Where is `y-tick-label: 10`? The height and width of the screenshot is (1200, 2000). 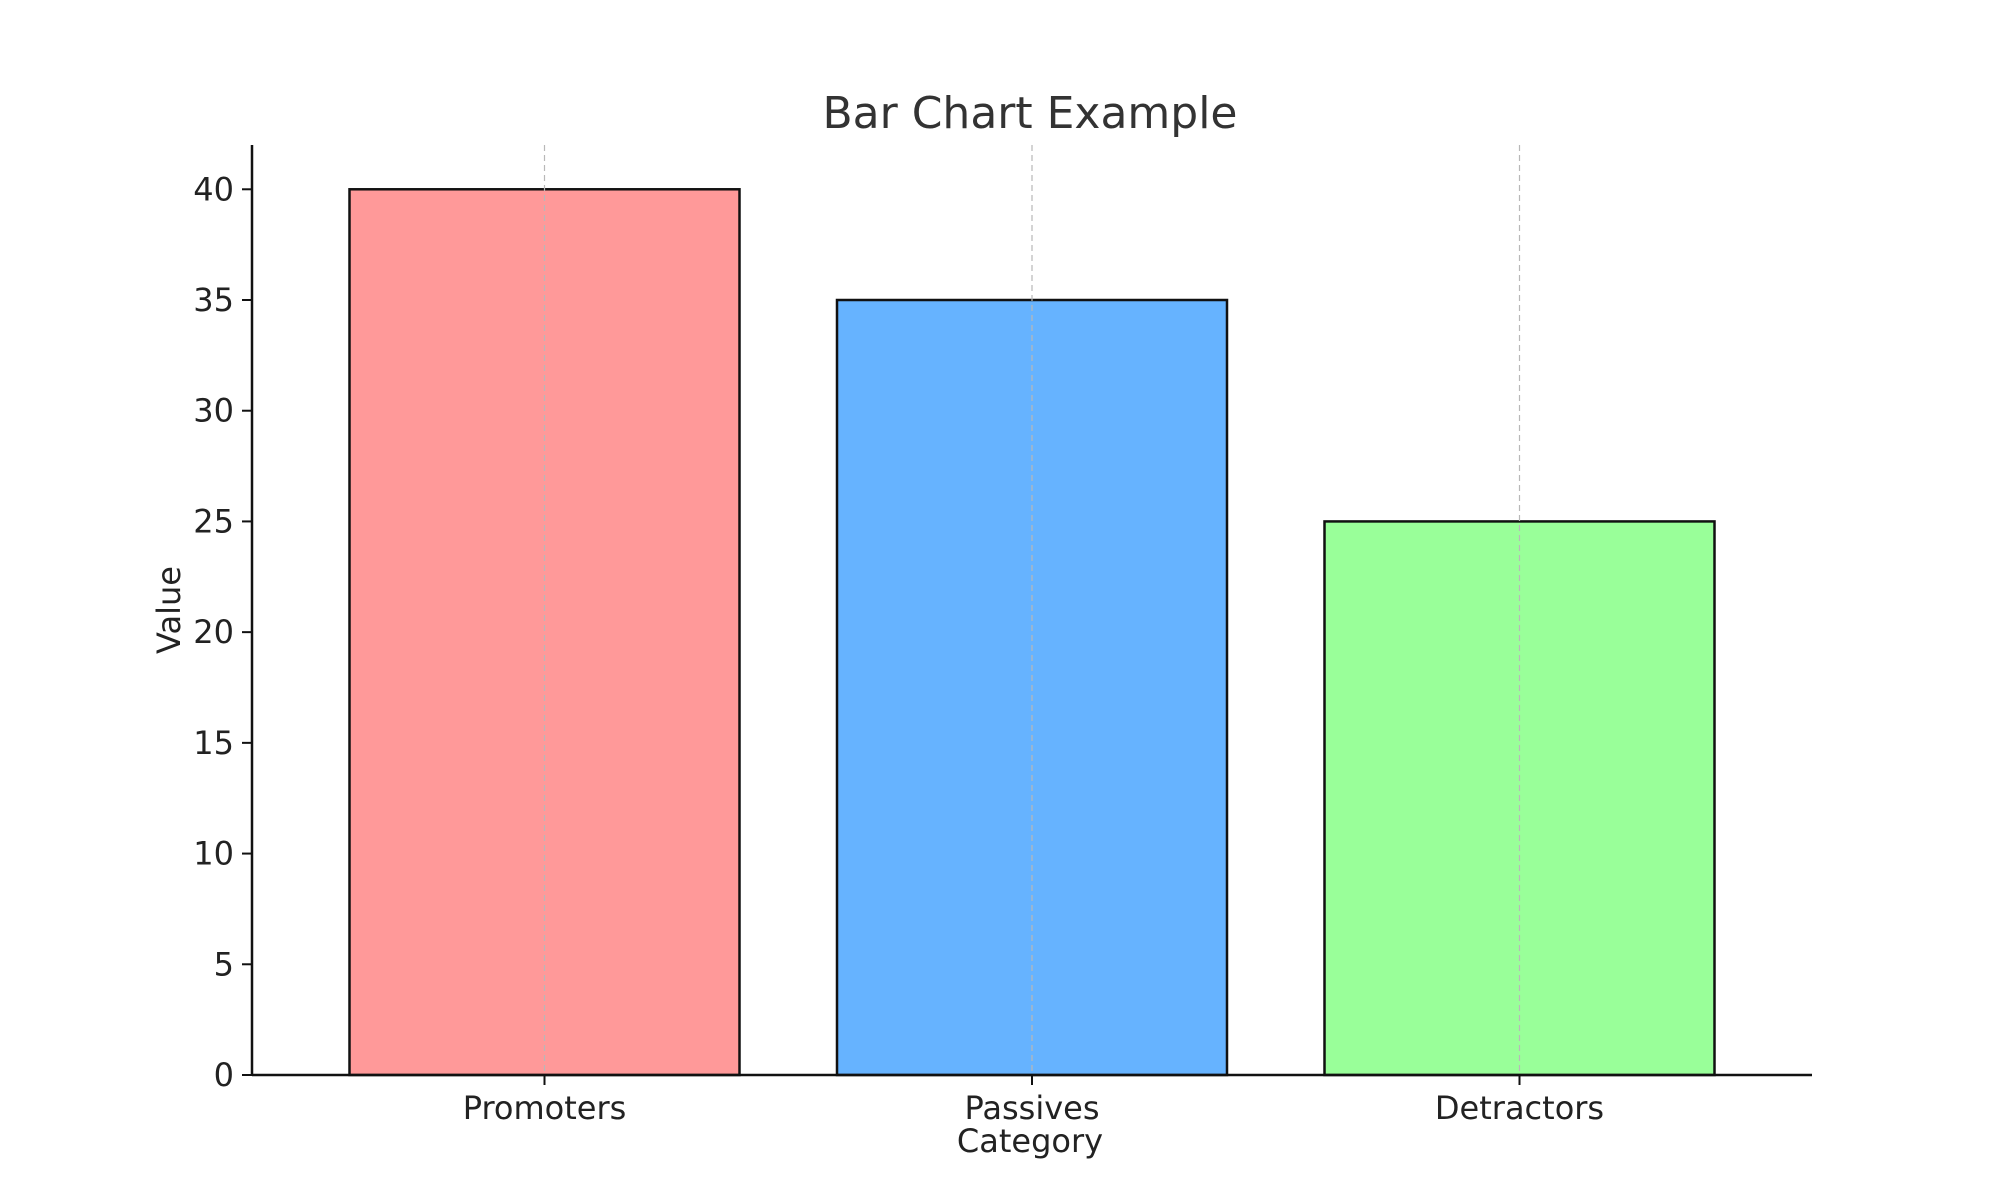
y-tick-label: 10 is located at coordinates (213, 854).